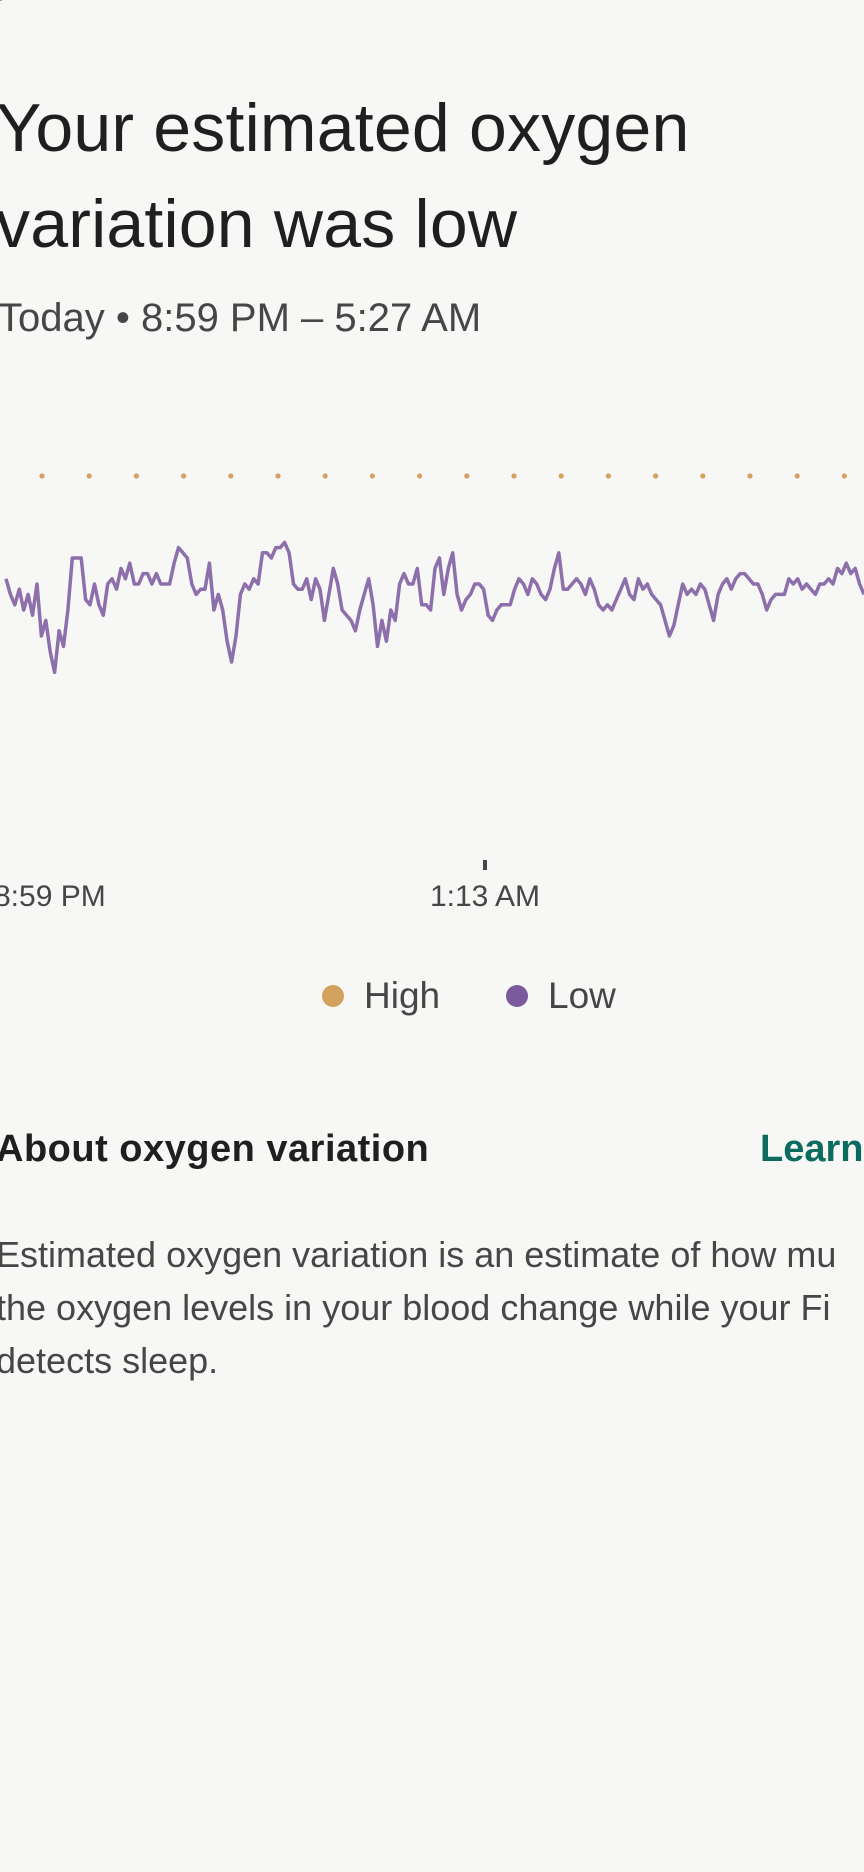 This screenshot has width=864, height=1872. I want to click on legend-dot-low, so click(517, 996).